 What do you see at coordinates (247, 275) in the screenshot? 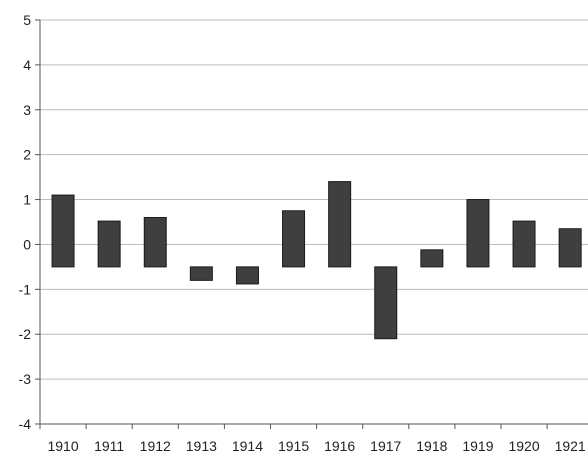
I see `bar-1914` at bounding box center [247, 275].